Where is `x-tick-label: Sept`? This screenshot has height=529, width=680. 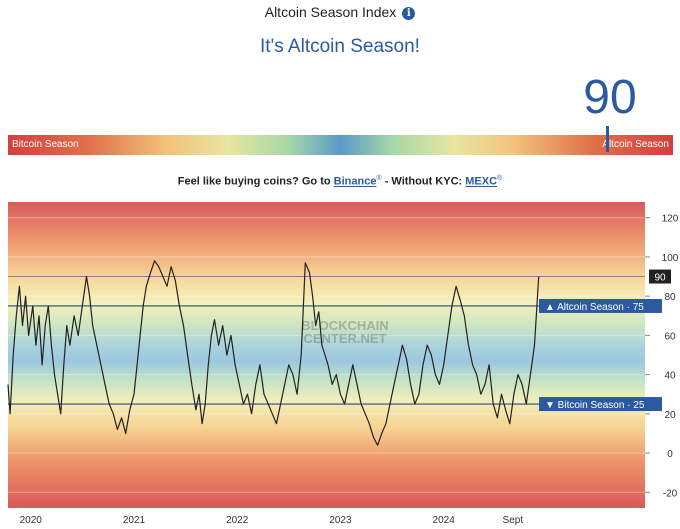
x-tick-label: Sept is located at coordinates (513, 520).